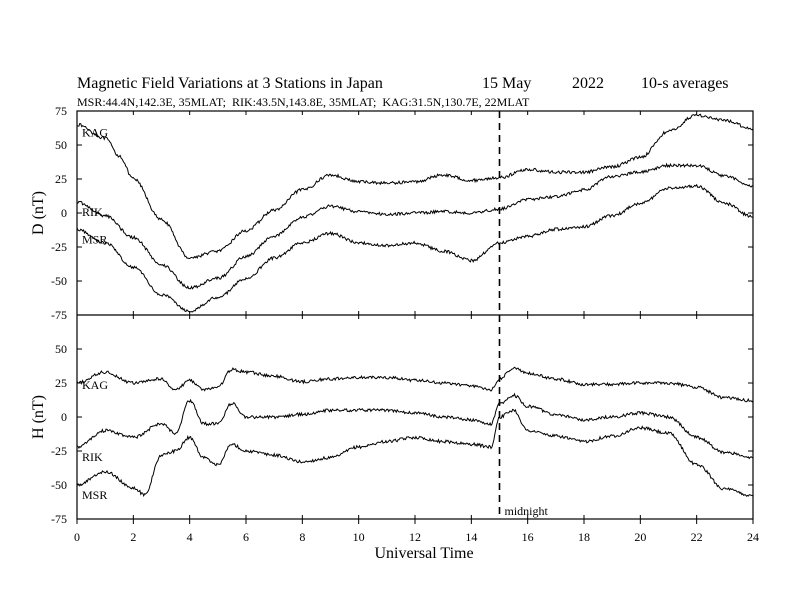 The width and height of the screenshot is (792, 612). Describe the element at coordinates (527, 511) in the screenshot. I see `midnight-annotation: midnight` at that location.